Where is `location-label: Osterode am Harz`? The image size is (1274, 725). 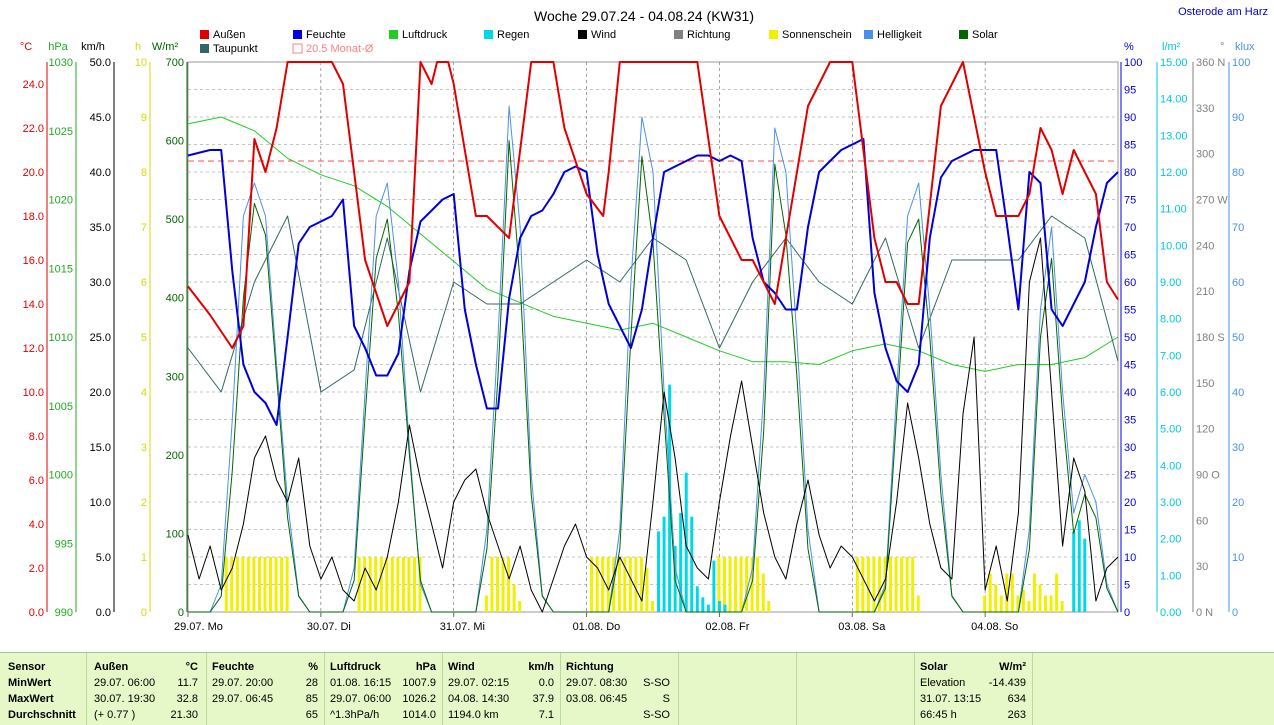 location-label: Osterode am Harz is located at coordinates (1223, 12).